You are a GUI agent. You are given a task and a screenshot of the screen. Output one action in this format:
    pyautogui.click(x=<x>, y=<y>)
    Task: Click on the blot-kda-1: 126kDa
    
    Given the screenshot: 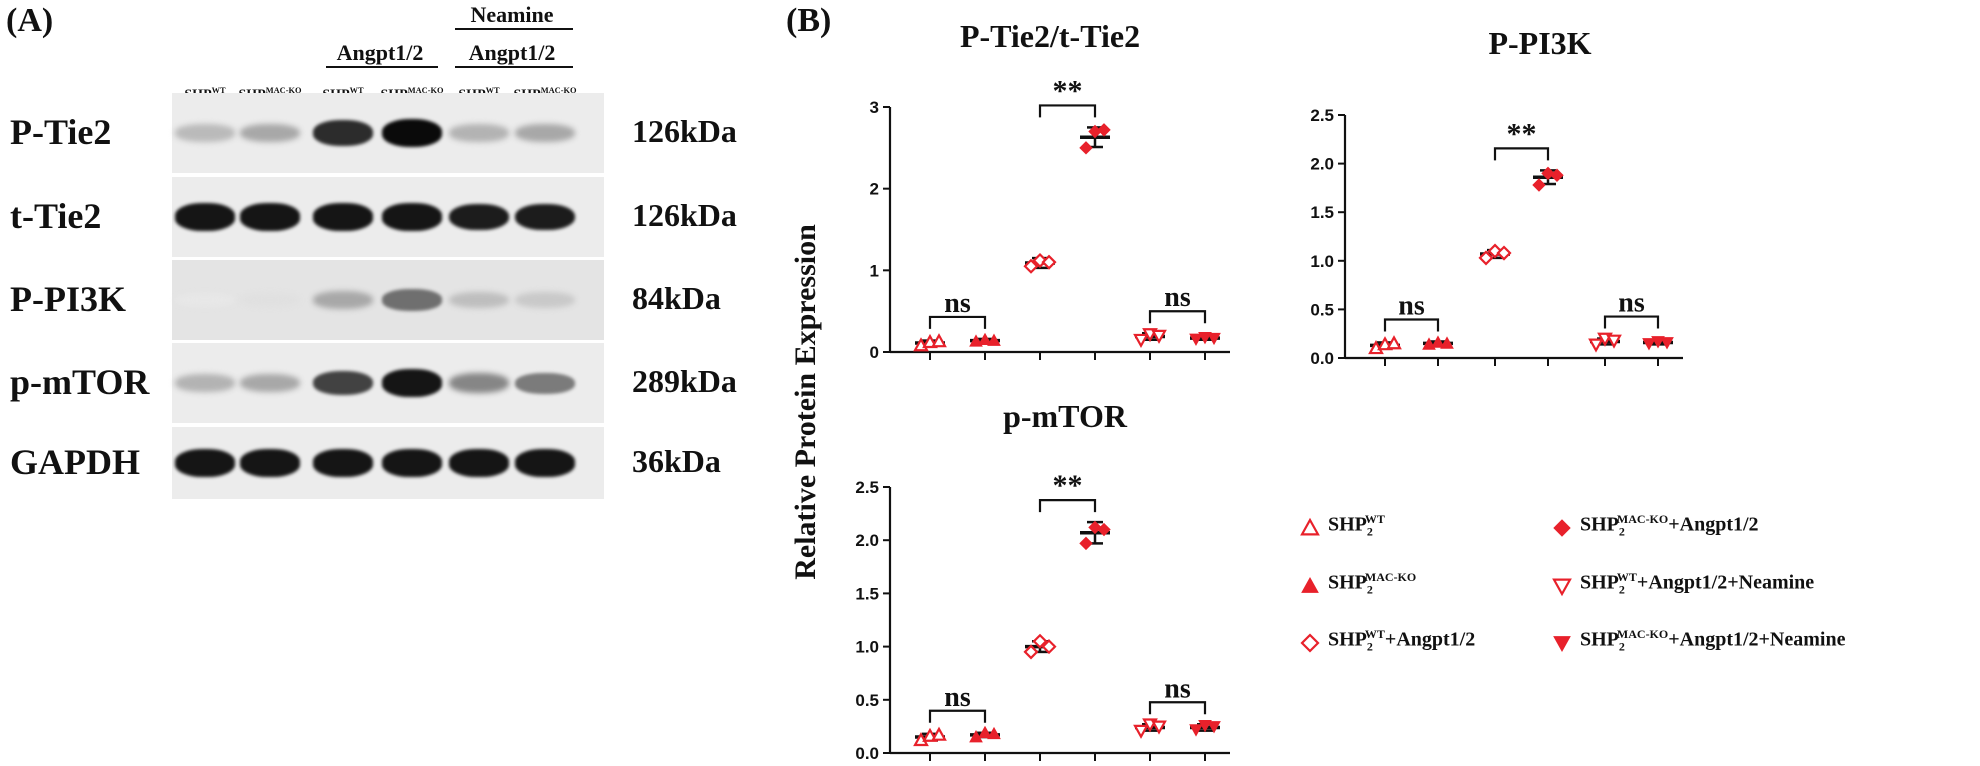 What is the action you would take?
    pyautogui.click(x=684, y=215)
    